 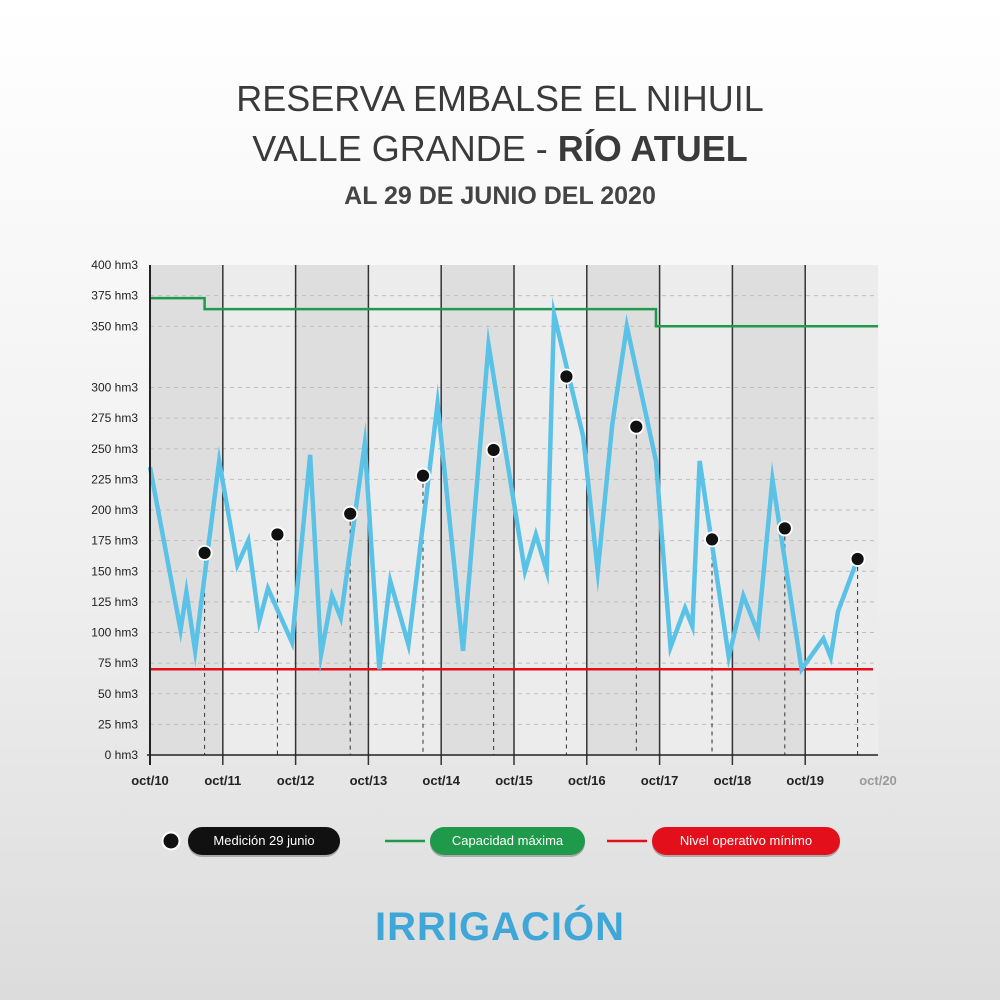 I want to click on y-tick-label: 275 hm3, so click(x=114, y=418).